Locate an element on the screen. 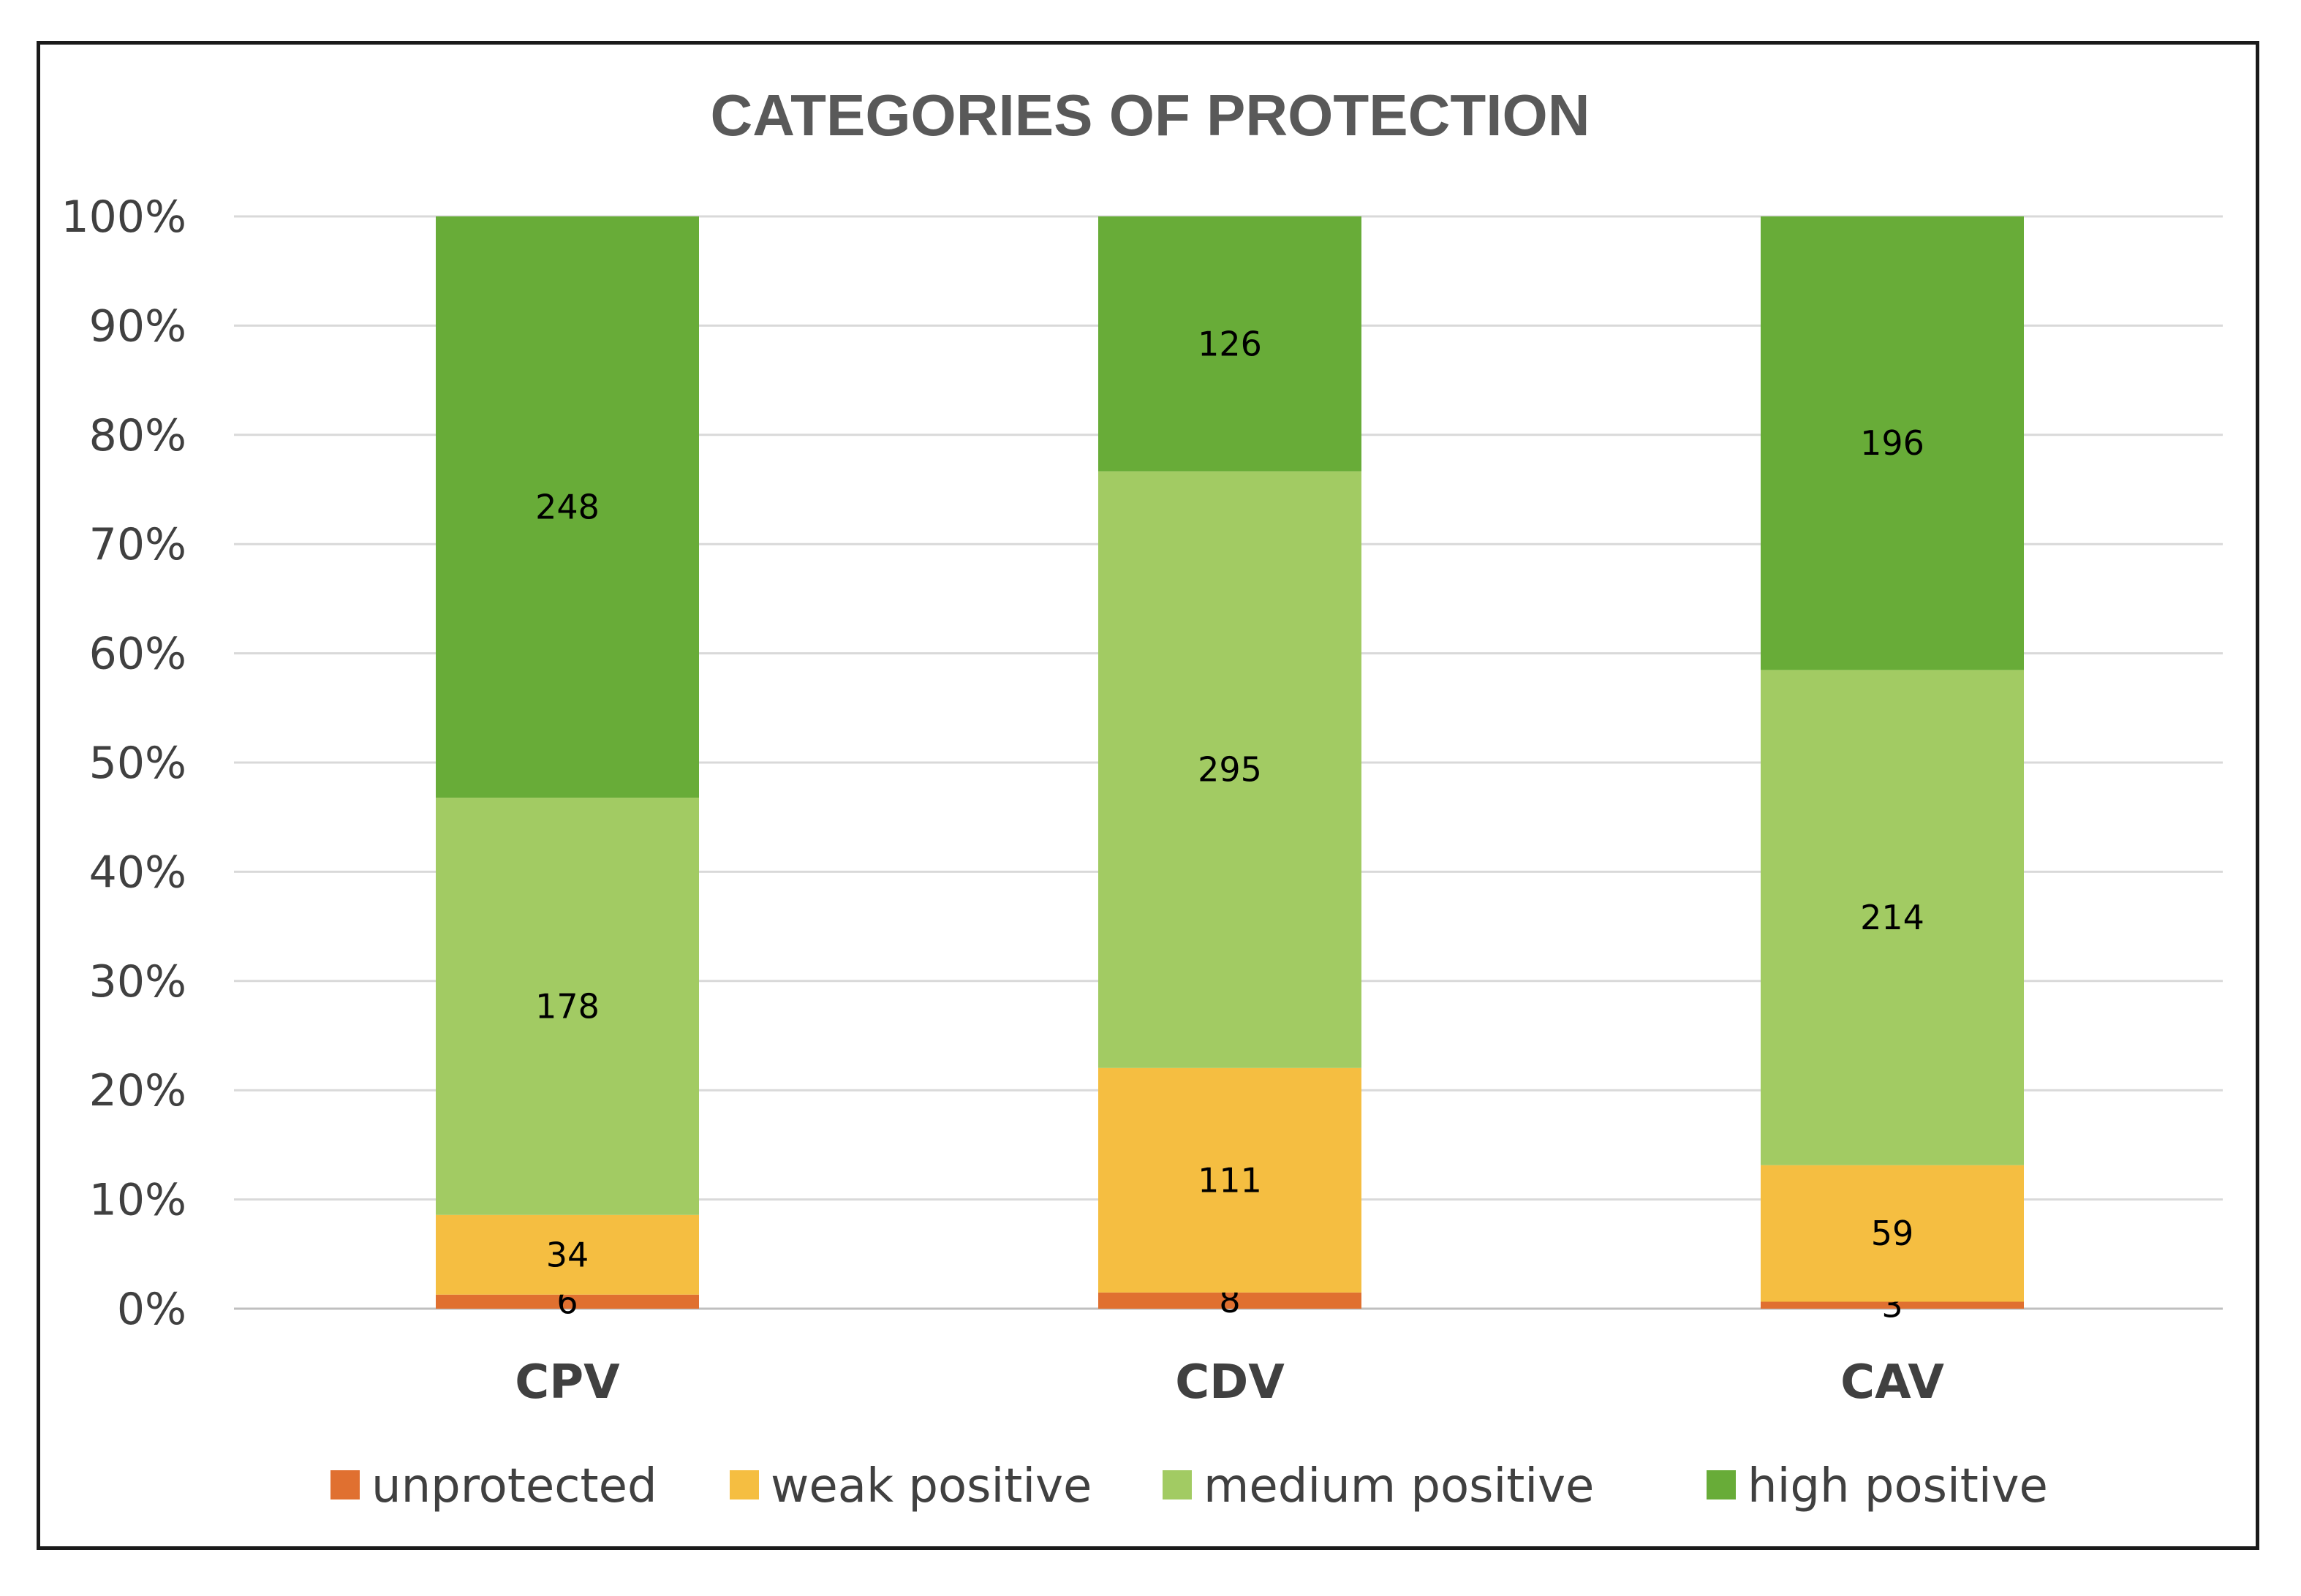 The height and width of the screenshot is (1596, 2301). y-tick-label: 60% is located at coordinates (137, 655).